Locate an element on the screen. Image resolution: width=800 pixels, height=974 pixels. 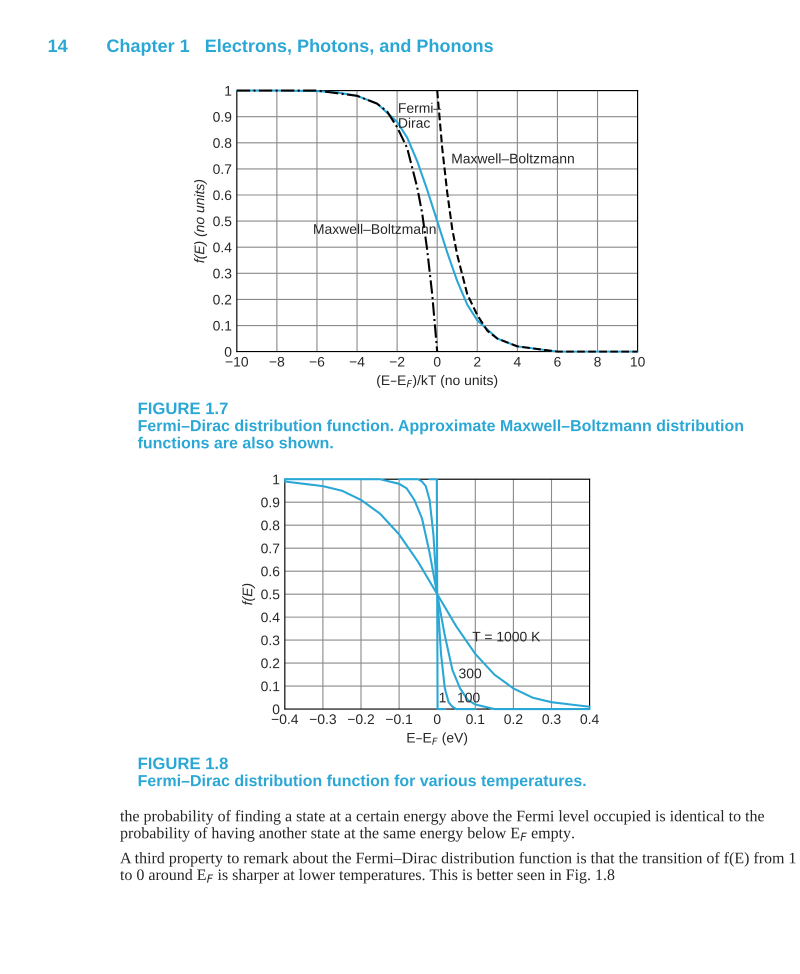
x-tick-label: 0.4 is located at coordinates (589, 719).